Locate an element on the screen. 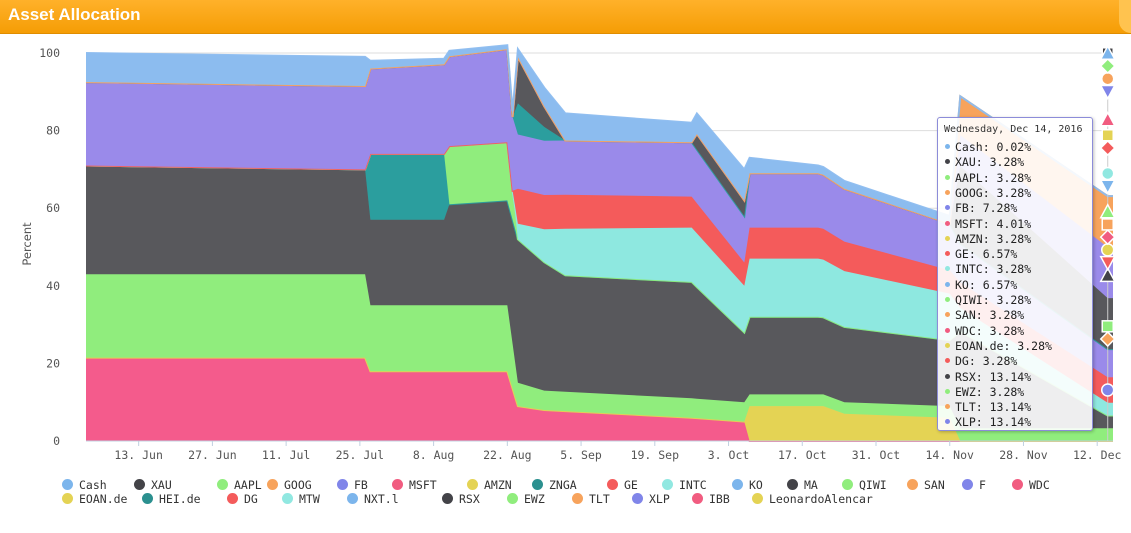 The width and height of the screenshot is (1131, 533). tooltip-value: RSX: 13.14% is located at coordinates (993, 376).